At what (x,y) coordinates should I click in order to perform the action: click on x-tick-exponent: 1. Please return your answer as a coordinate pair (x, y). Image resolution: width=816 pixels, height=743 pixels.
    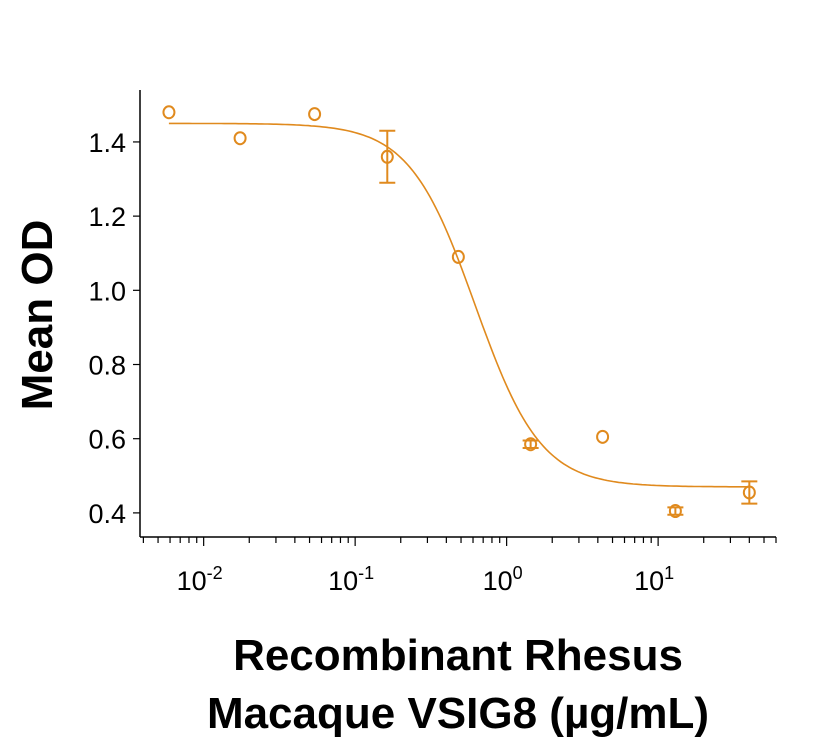
    Looking at the image, I should click on (669, 573).